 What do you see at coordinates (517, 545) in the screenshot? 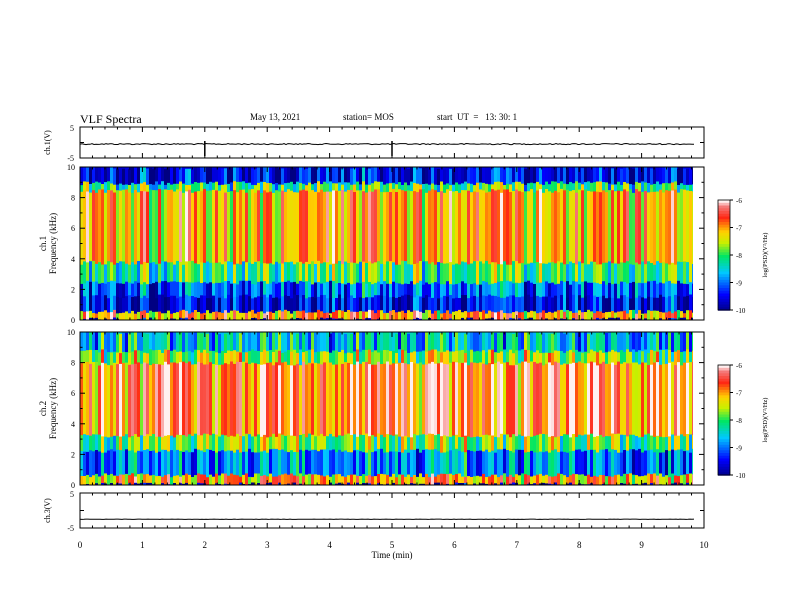
I see `x-tick-label: 7` at bounding box center [517, 545].